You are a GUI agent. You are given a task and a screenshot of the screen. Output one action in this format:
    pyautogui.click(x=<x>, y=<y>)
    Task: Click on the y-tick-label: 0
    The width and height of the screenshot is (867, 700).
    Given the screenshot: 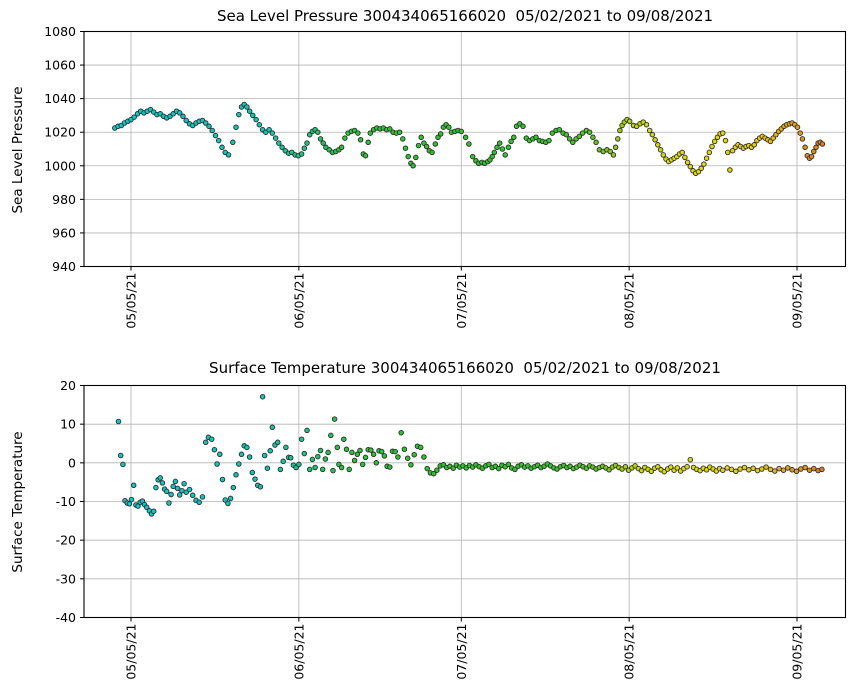 What is the action you would take?
    pyautogui.click(x=72, y=462)
    